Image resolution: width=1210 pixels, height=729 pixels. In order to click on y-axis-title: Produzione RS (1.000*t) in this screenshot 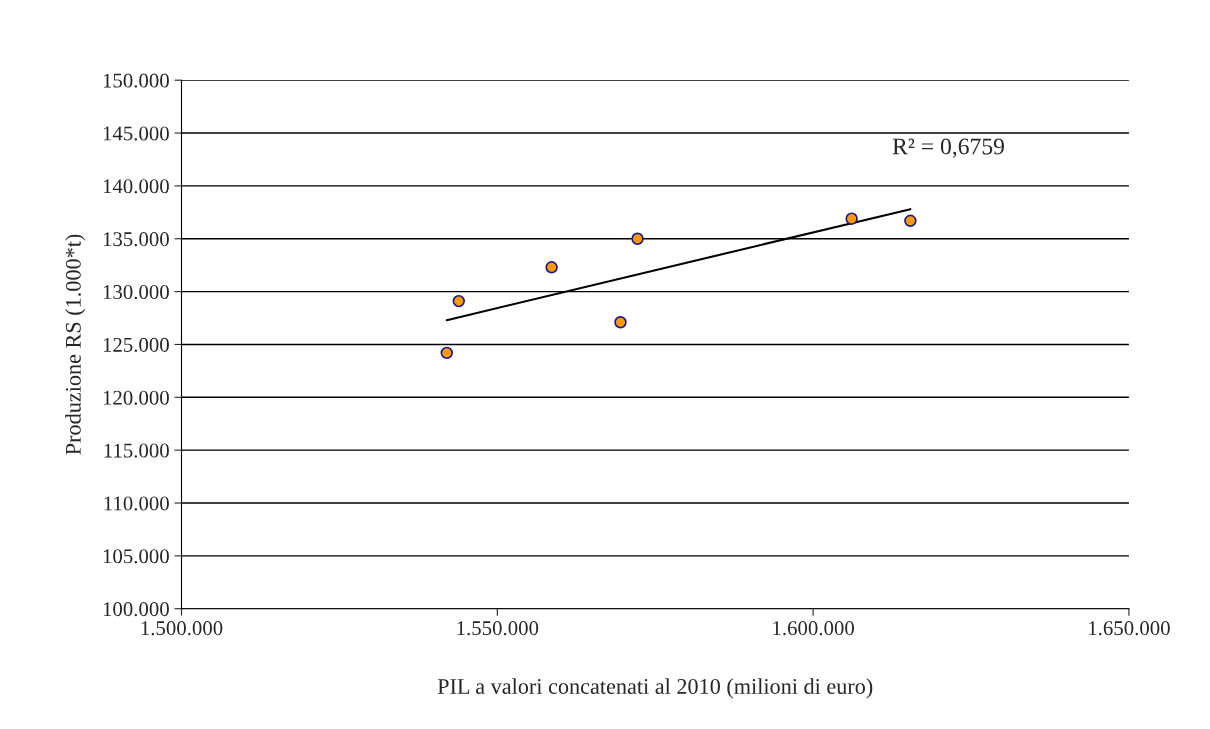, I will do `click(75, 344)`.